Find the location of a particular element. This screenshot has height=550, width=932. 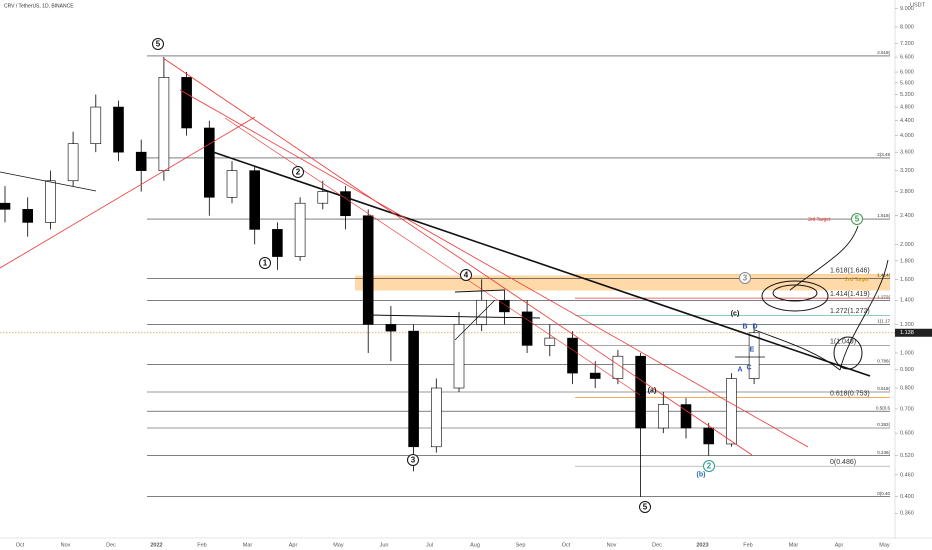

y-tick-label: 8.000 is located at coordinates (907, 27).